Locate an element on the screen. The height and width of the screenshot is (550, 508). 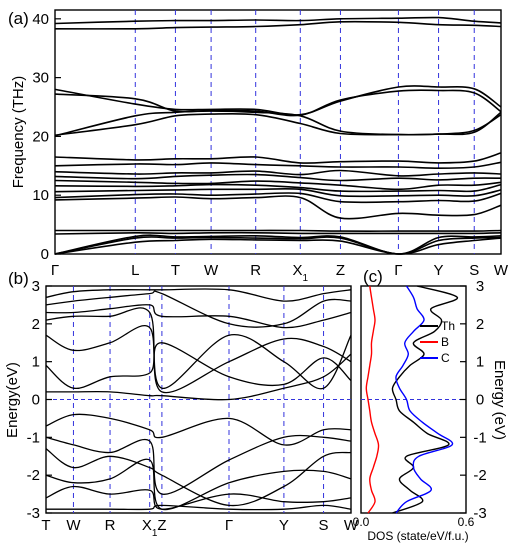
panel-c-xtick-label: 0.0 is located at coordinates (361, 522).